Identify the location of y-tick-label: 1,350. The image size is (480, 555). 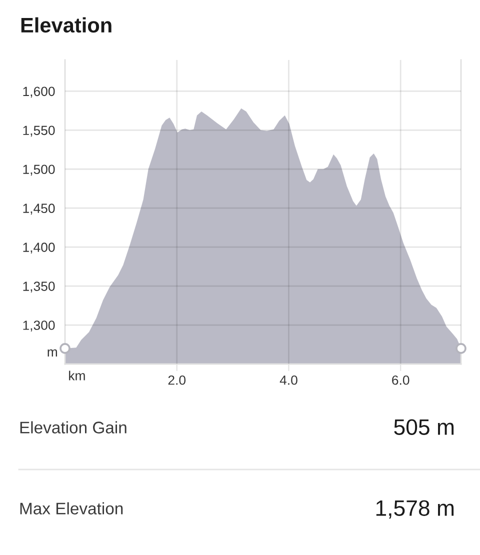
(39, 287).